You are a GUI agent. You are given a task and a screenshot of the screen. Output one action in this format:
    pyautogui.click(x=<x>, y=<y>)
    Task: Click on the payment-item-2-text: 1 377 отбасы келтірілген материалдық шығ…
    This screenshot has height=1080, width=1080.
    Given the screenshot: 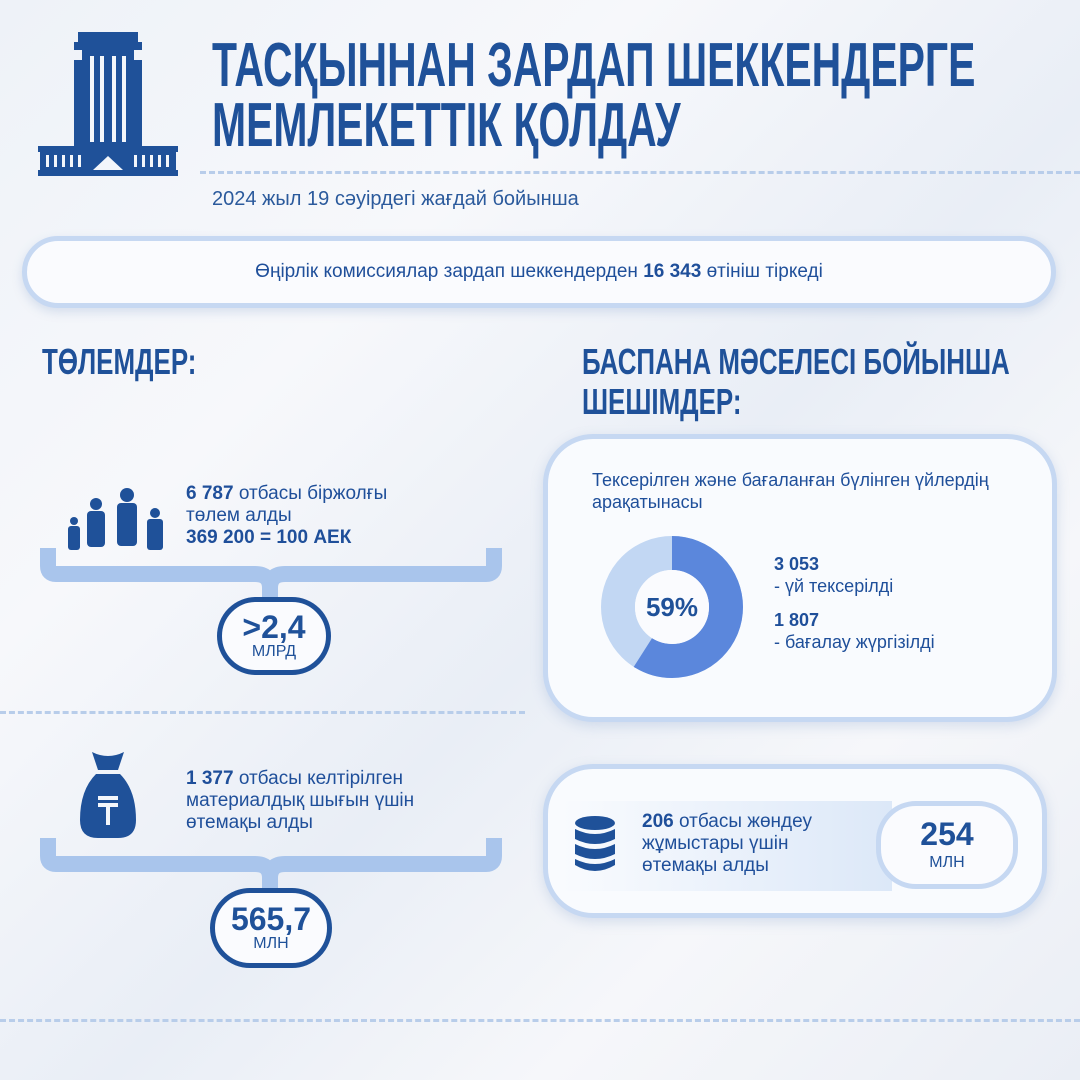 What is the action you would take?
    pyautogui.click(x=300, y=801)
    